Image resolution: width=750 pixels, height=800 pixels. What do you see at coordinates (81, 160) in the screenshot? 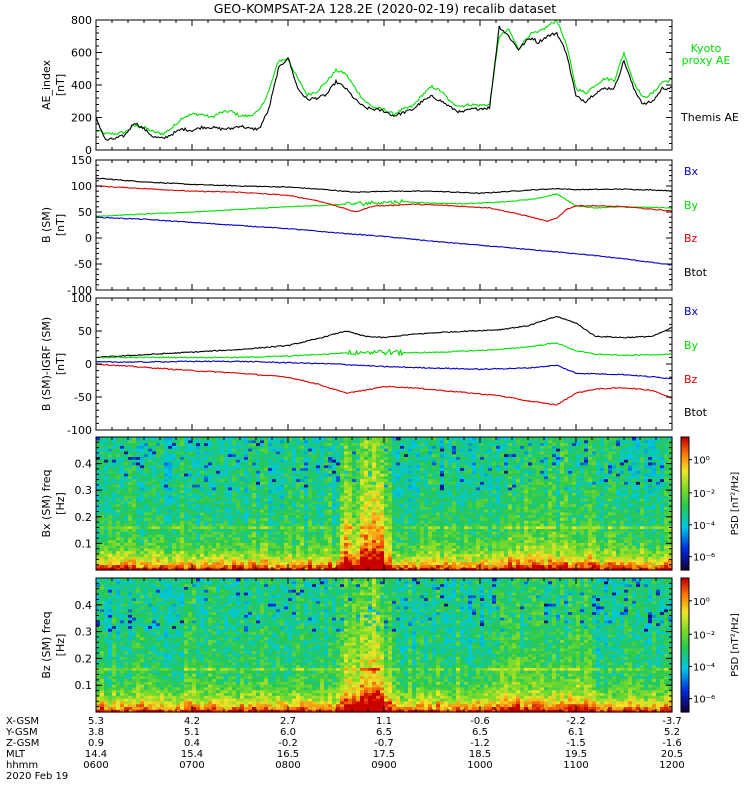
I see `y-tick-label: 150` at bounding box center [81, 160].